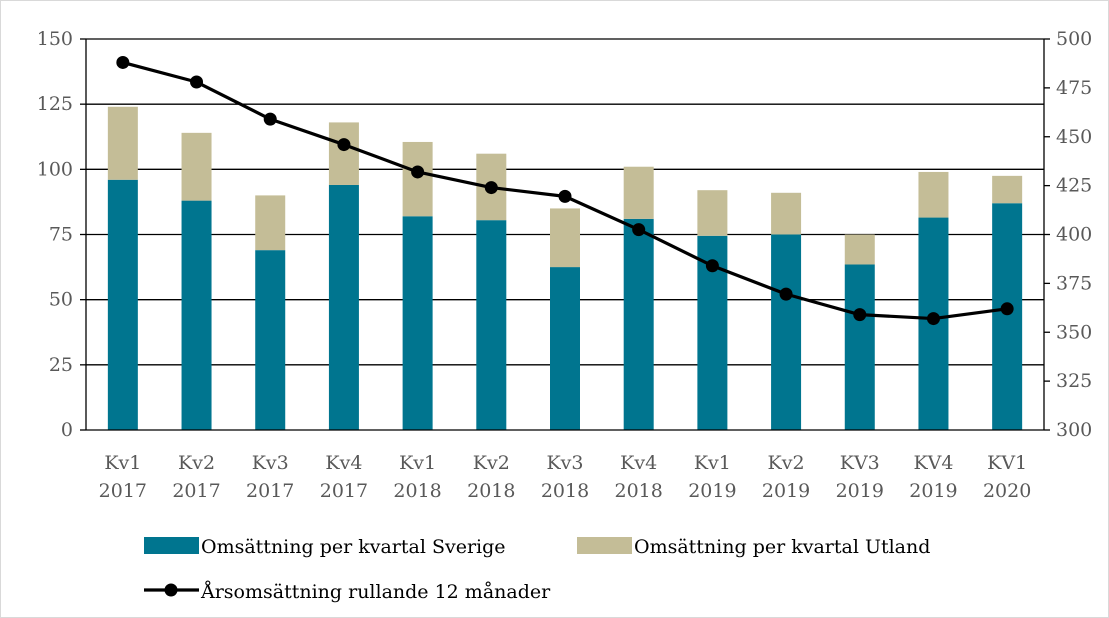 This screenshot has height=618, width=1109. What do you see at coordinates (491, 477) in the screenshot?
I see `x-tick-label: Kv2 2018` at bounding box center [491, 477].